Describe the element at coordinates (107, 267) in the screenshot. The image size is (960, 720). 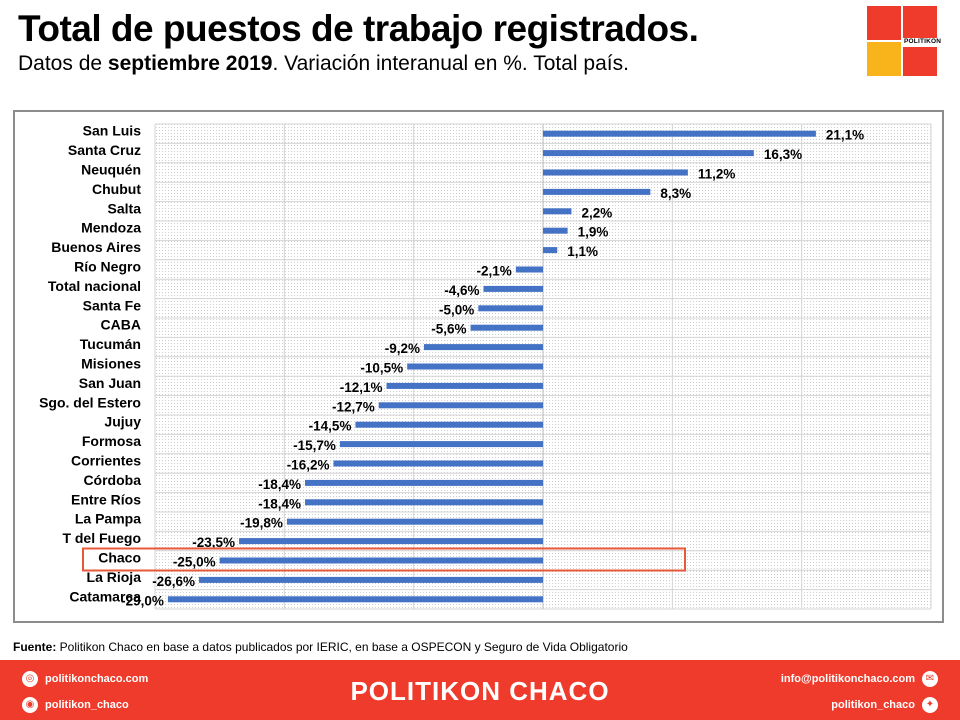
I see `category-label: Río Negro` at that location.